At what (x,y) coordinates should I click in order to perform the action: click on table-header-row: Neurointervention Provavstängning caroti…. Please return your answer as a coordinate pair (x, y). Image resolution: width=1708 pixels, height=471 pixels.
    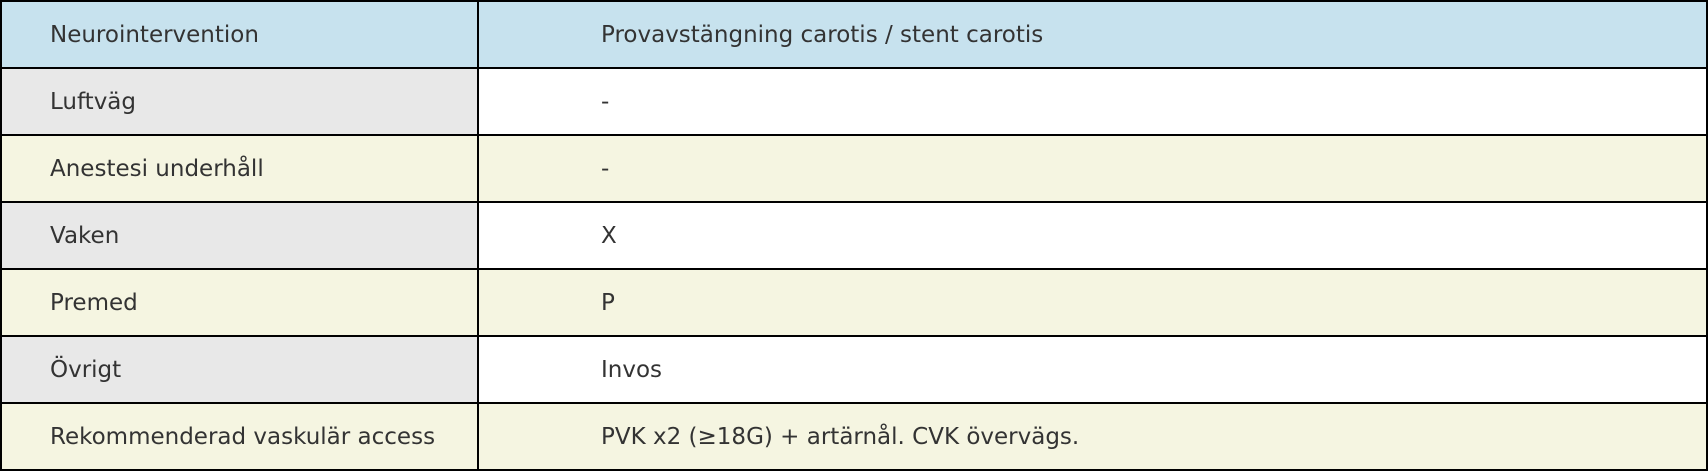
    Looking at the image, I should click on (854, 34).